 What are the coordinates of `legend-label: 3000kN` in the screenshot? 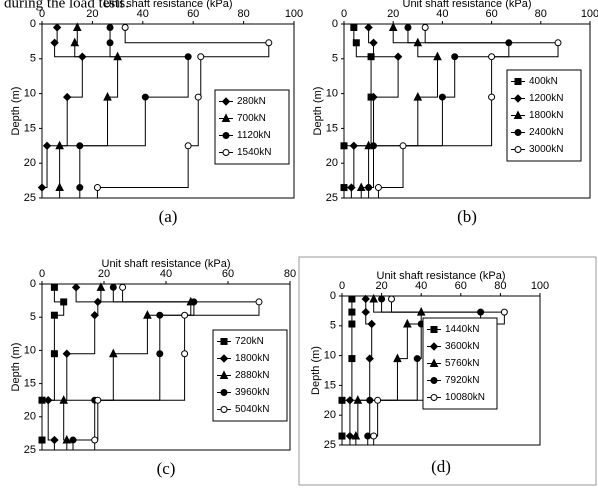 It's located at (546, 149).